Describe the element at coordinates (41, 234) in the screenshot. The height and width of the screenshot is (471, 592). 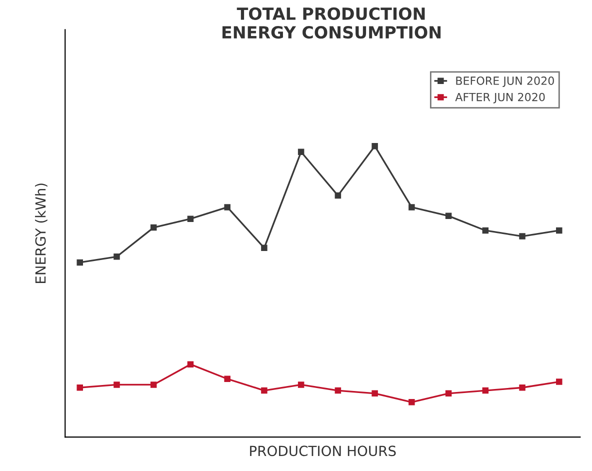
I see `y-axis-title: ENERGY (kWh)` at that location.